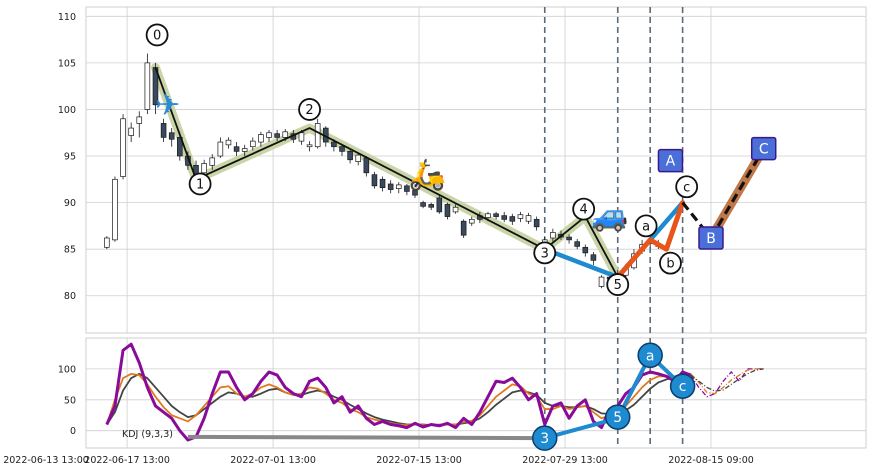 The width and height of the screenshot is (873, 471). I want to click on wave-label-4: 4, so click(584, 209).